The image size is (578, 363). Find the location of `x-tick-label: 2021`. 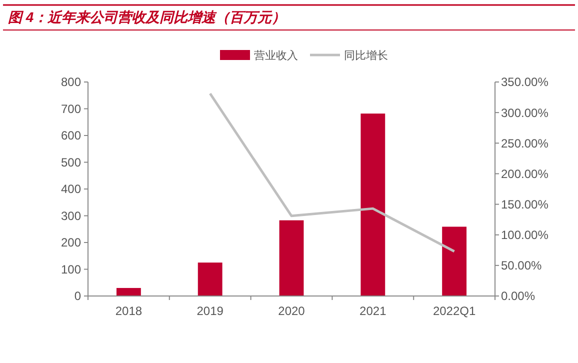

x-tick-label: 2021 is located at coordinates (373, 311).